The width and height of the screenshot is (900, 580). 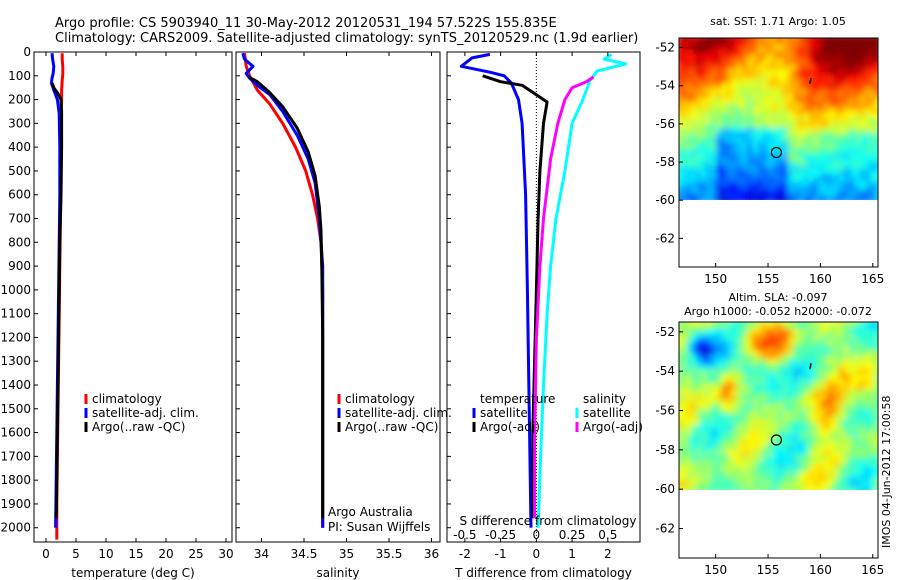 I want to click on sst_map-xtick-label-1: 155, so click(x=768, y=279).